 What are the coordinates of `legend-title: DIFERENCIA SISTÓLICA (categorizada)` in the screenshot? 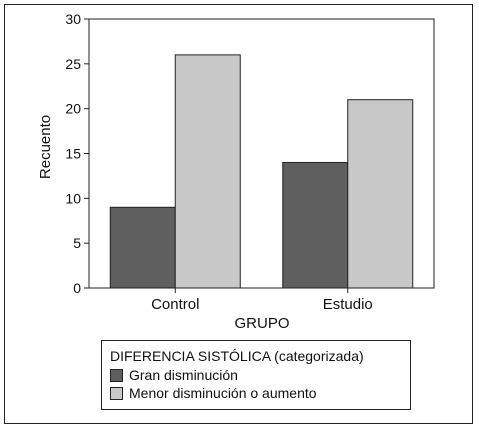 It's located at (237, 356).